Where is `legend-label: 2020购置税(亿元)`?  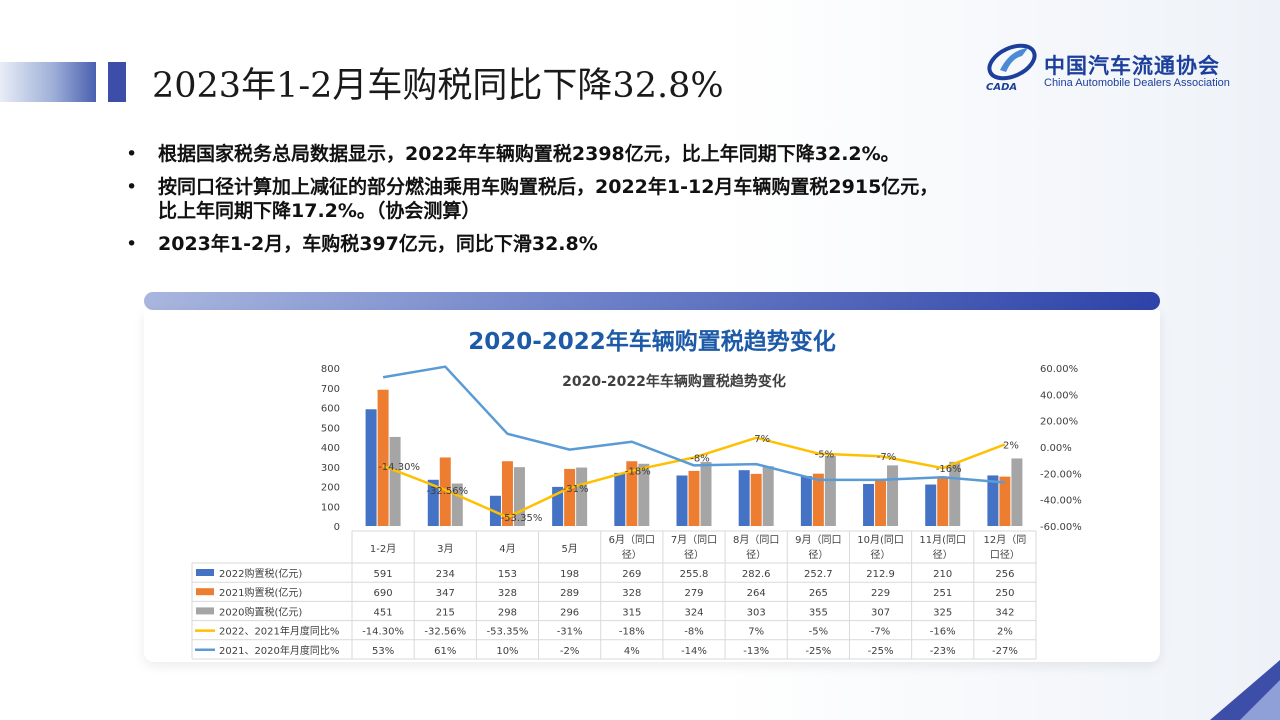 legend-label: 2020购置税(亿元) is located at coordinates (260, 611).